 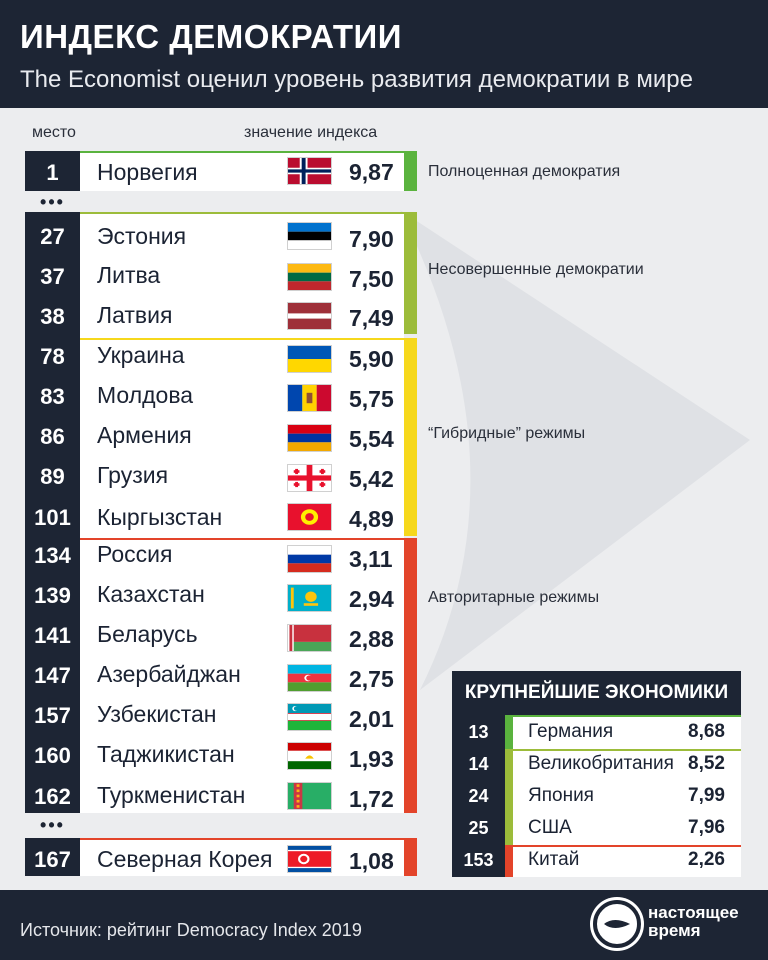 What do you see at coordinates (371, 599) in the screenshot?
I see `table-row-value: 2,94` at bounding box center [371, 599].